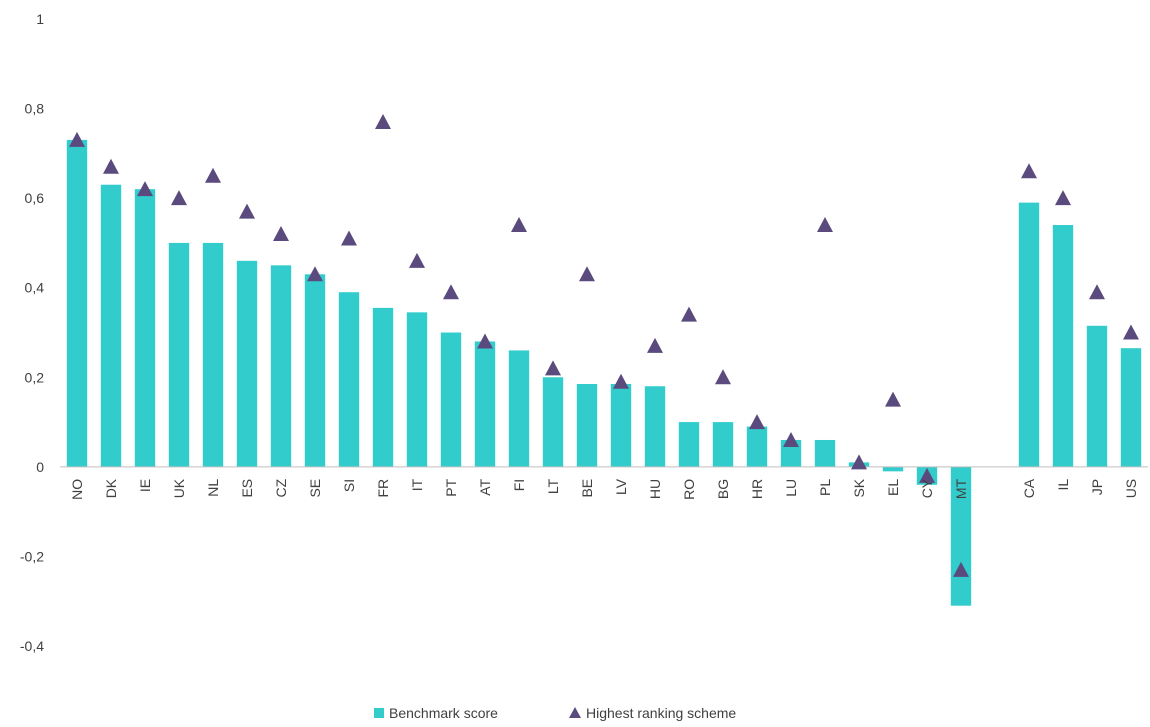 The image size is (1150, 727). I want to click on bar-uk, so click(179, 354).